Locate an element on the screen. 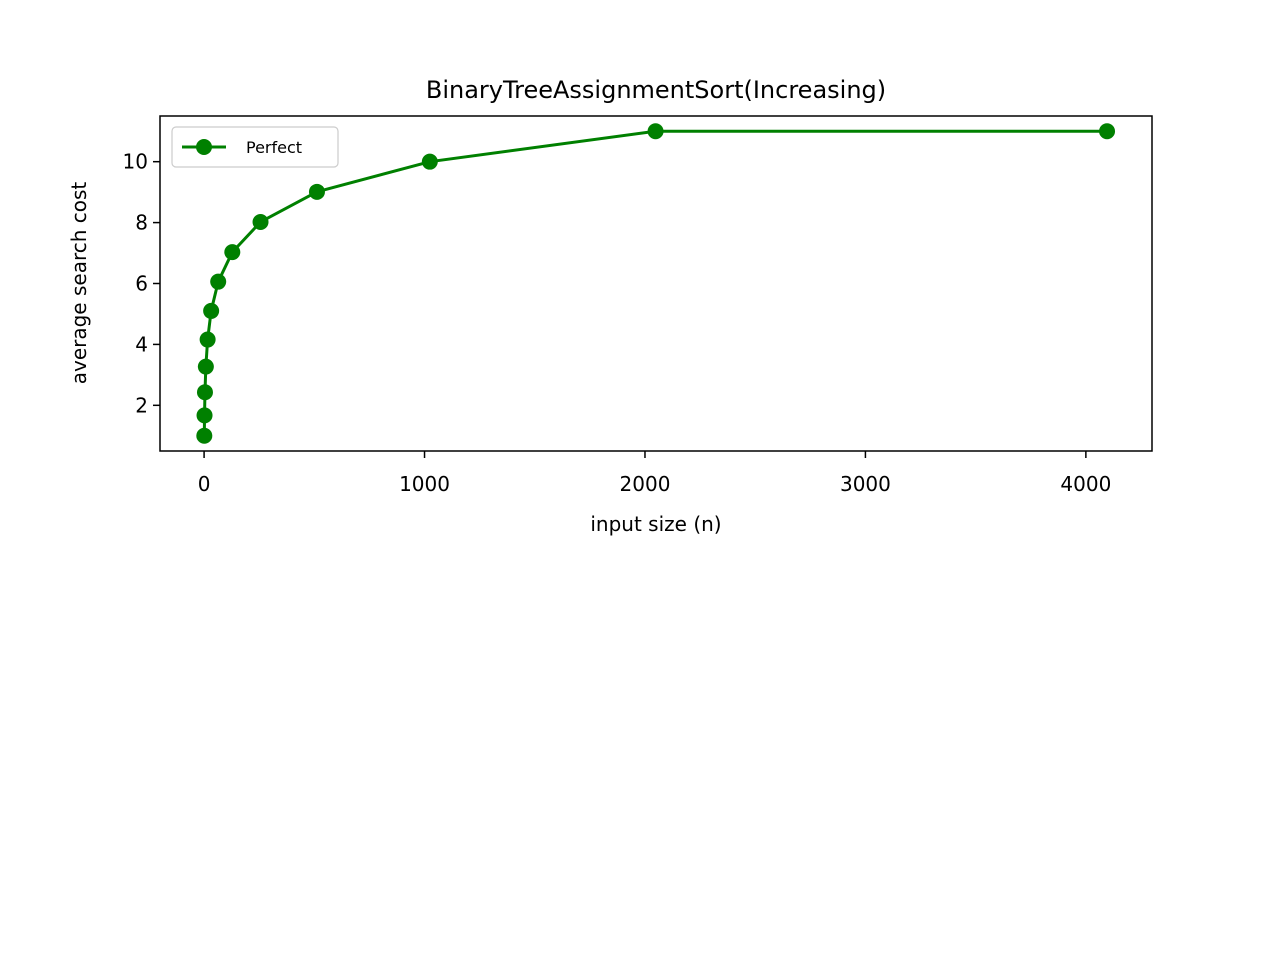 The image size is (1280, 960). x-axis-label: input size (n) is located at coordinates (655, 524).